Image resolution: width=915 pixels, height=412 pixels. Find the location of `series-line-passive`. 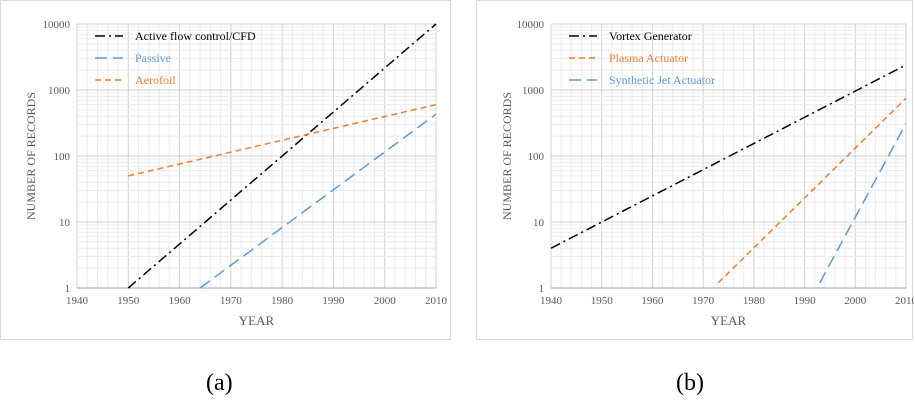

series-line-passive is located at coordinates (318, 201).